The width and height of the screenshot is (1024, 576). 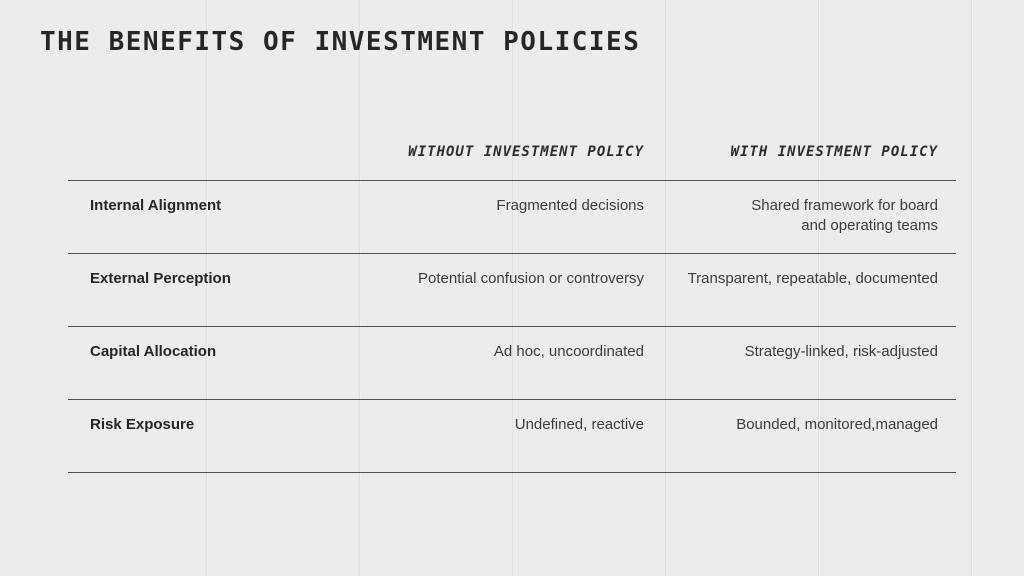 What do you see at coordinates (570, 205) in the screenshot?
I see `cell-without-policy: Fragmented decisions` at bounding box center [570, 205].